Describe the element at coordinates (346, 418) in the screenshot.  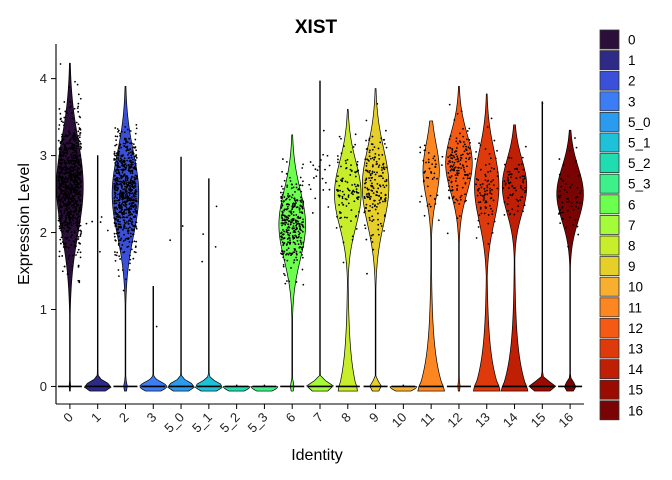
I see `x-tick-label: 8` at that location.